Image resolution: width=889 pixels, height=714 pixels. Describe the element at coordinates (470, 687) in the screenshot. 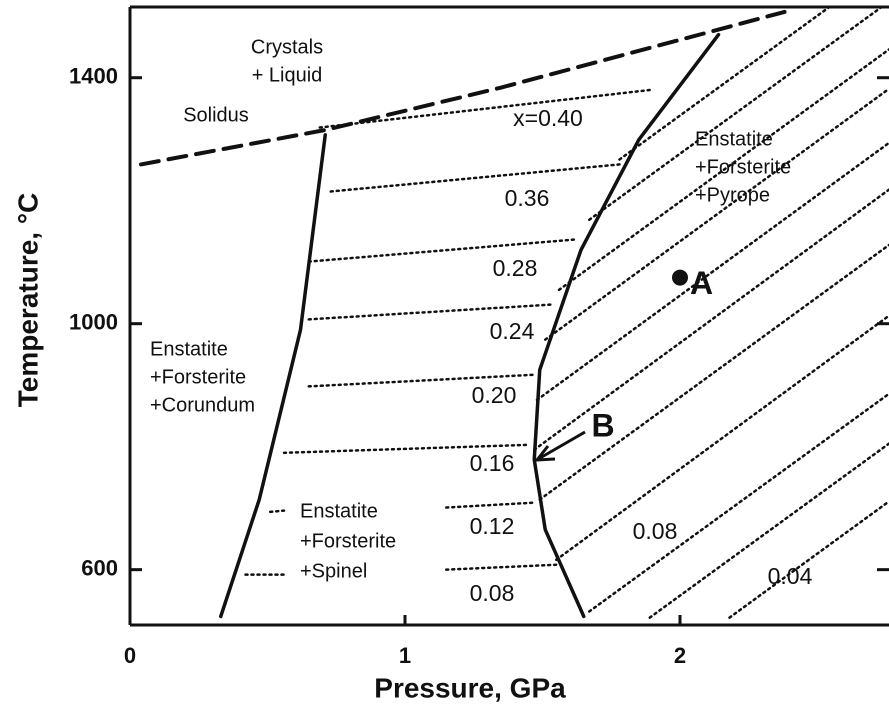

I see `x-axis-label: Pressure, GPa` at that location.